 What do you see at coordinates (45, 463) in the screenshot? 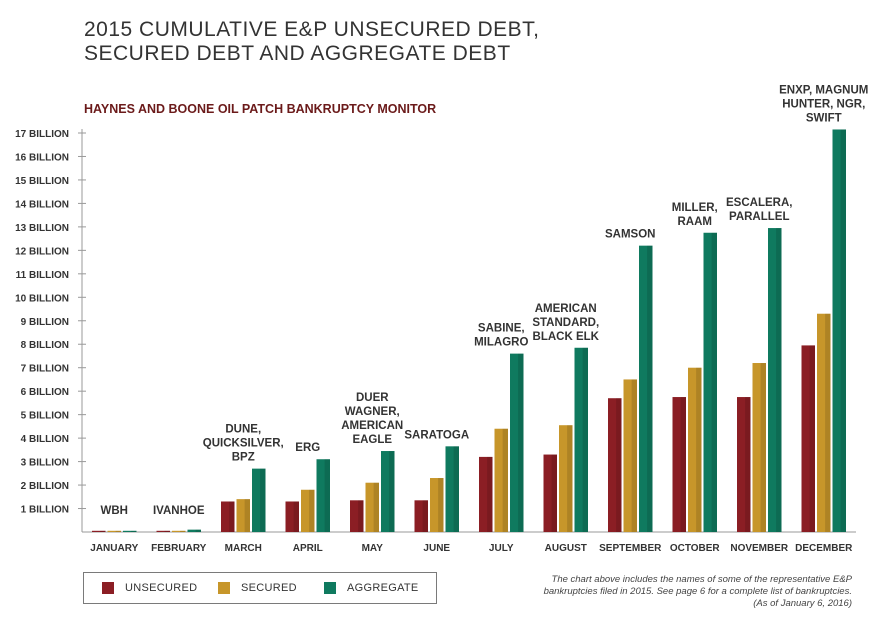
I see `y-tick-label: 3 BILLION` at bounding box center [45, 463].